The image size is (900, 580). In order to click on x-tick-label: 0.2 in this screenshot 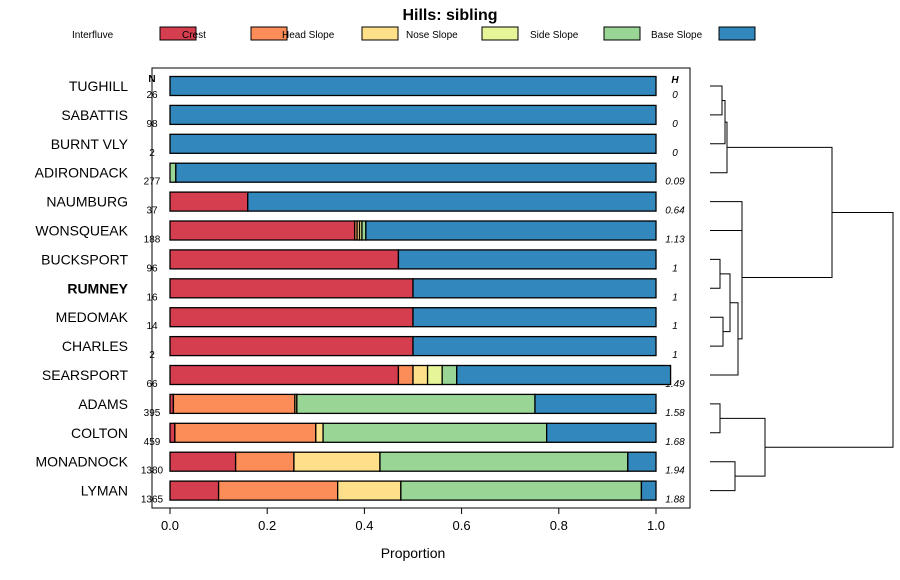, I will do `click(267, 525)`.